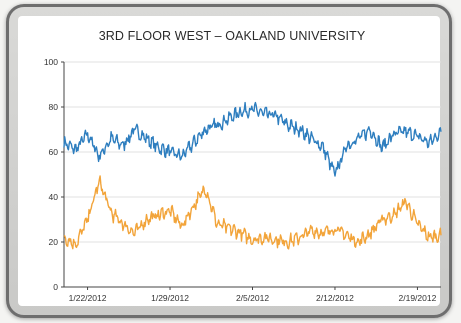 Image resolution: width=461 pixels, height=323 pixels. What do you see at coordinates (54, 242) in the screenshot?
I see `y-tick-label: 20` at bounding box center [54, 242].